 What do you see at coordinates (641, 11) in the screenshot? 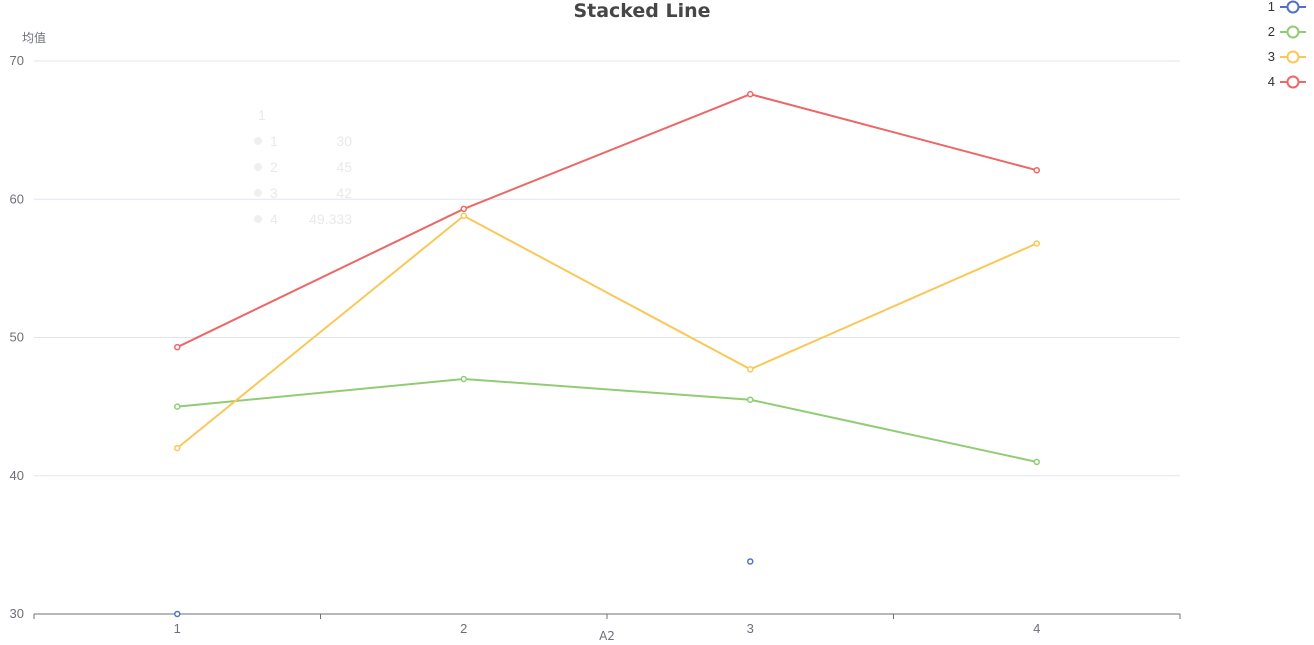
I see `chart-title: Stacked Line` at bounding box center [641, 11].